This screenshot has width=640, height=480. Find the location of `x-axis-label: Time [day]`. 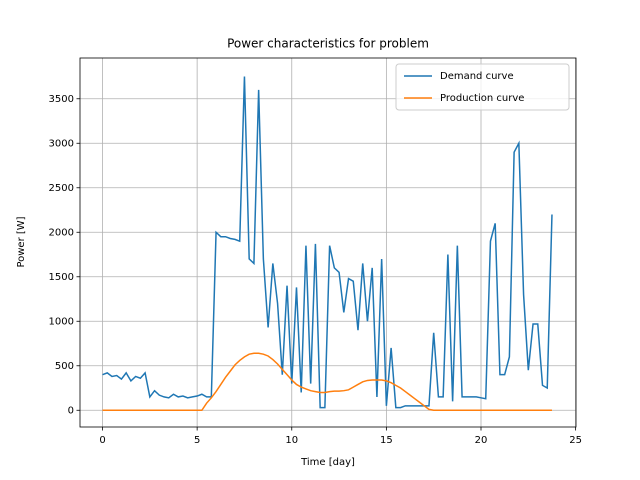

x-axis-label: Time [day] is located at coordinates (327, 462).